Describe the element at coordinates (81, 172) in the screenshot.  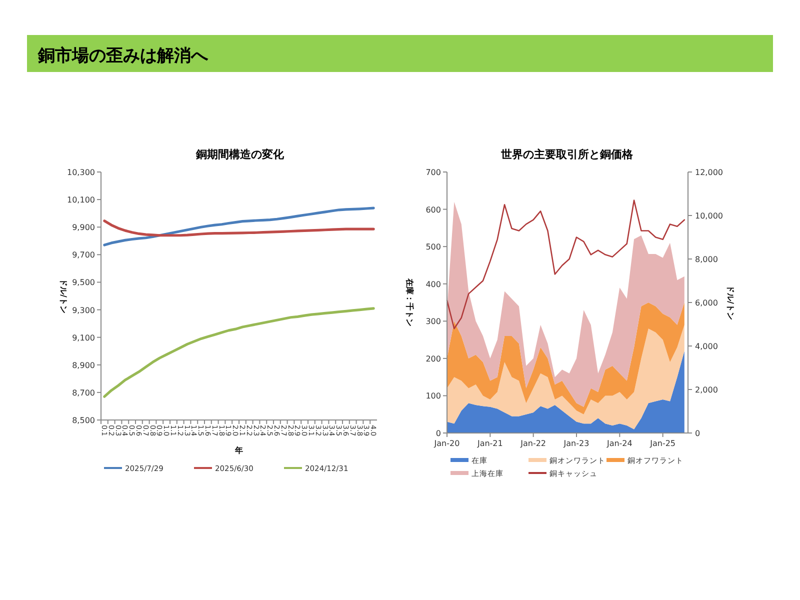
I see `y-tick-label: 10,300` at that location.